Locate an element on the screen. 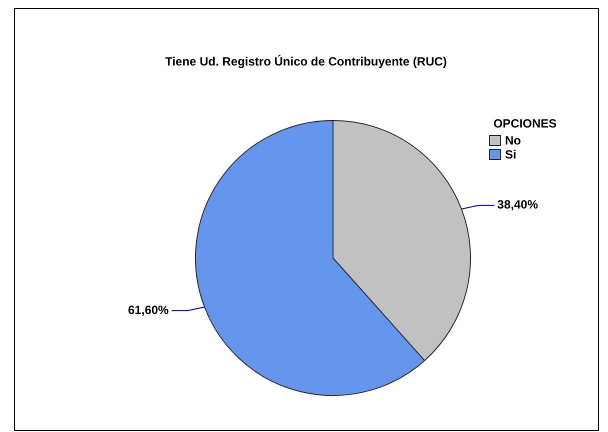  legend-label: No is located at coordinates (513, 140).